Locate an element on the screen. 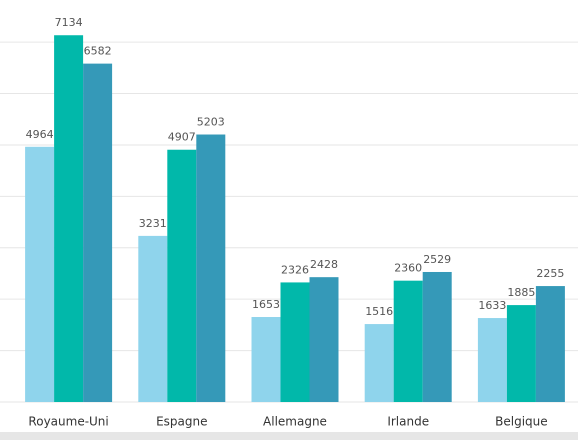 The height and width of the screenshot is (440, 578). value-label: 6582 is located at coordinates (98, 51).